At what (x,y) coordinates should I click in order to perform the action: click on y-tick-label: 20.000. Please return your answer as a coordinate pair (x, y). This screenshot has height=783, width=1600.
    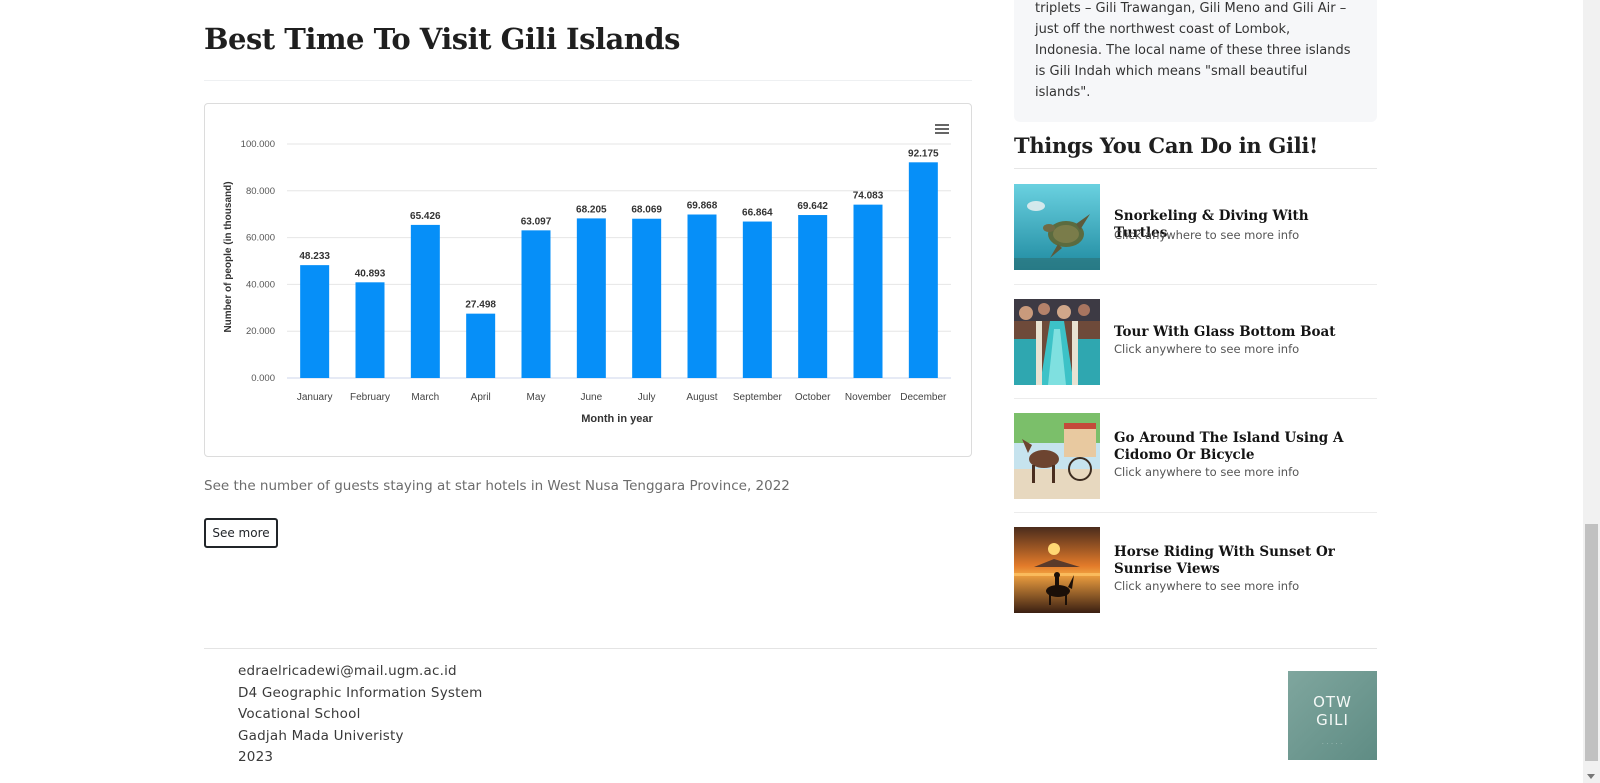
    Looking at the image, I should click on (260, 331).